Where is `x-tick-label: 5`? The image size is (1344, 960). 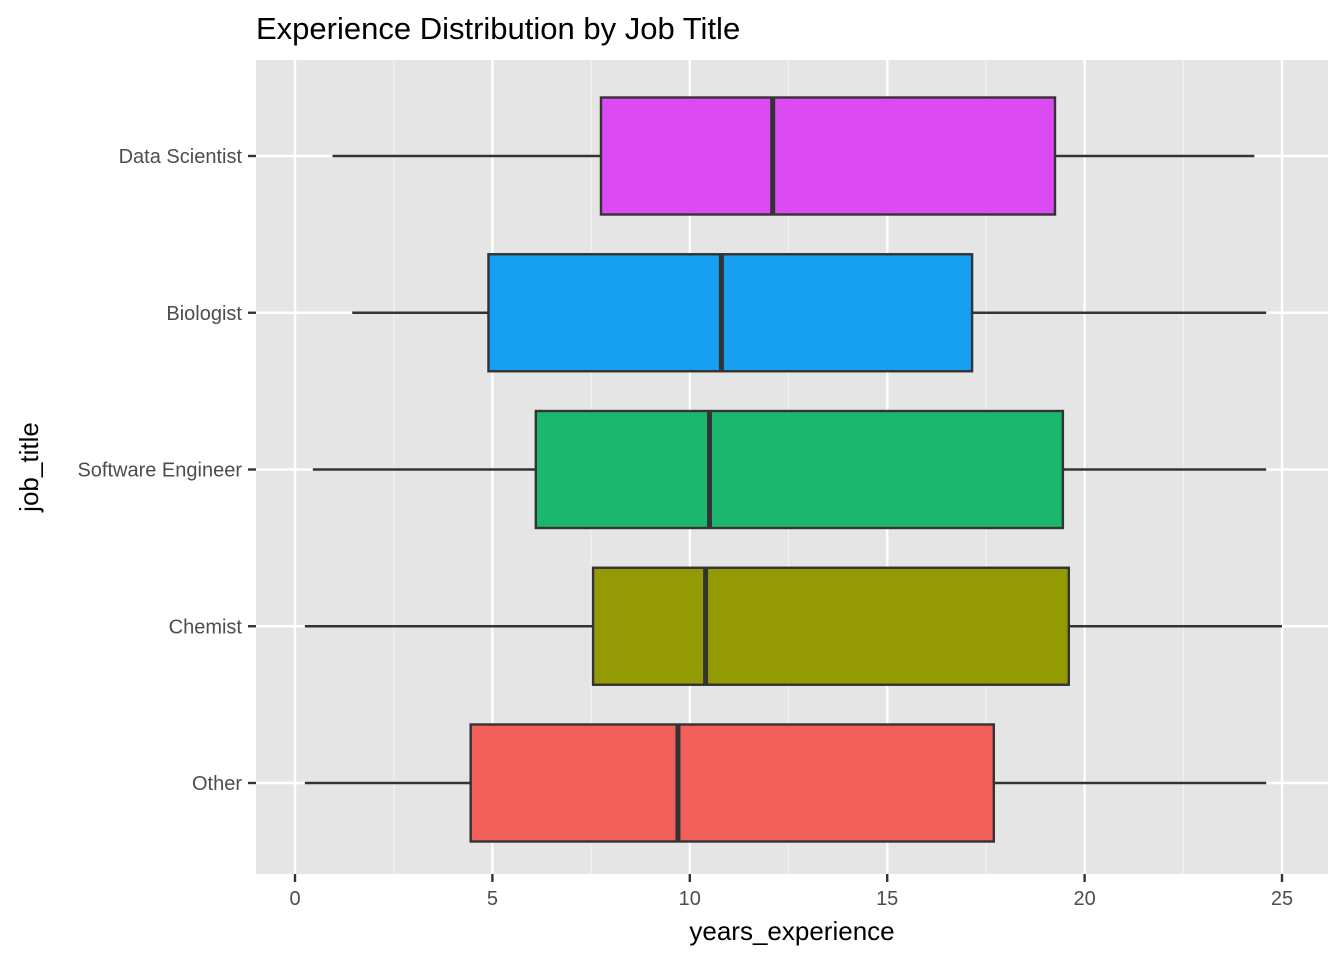 x-tick-label: 5 is located at coordinates (492, 899).